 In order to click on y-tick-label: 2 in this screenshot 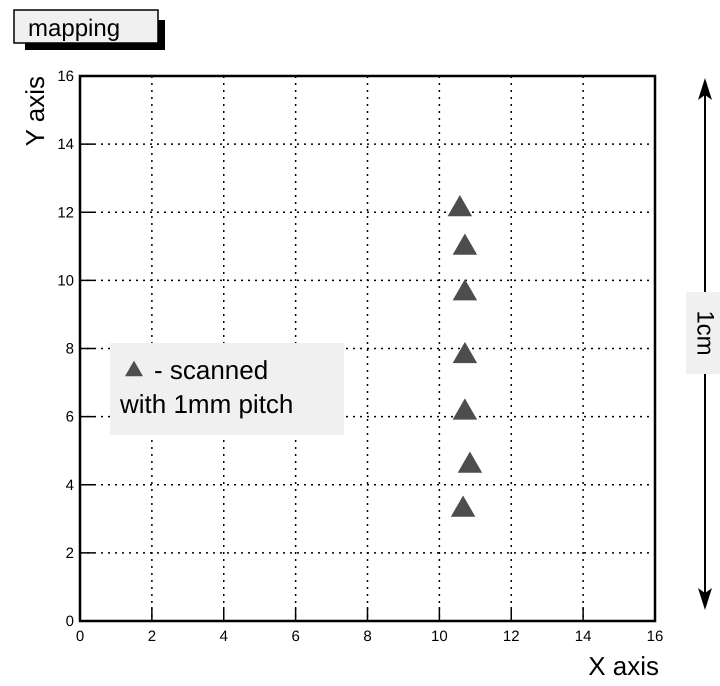, I will do `click(70, 553)`.